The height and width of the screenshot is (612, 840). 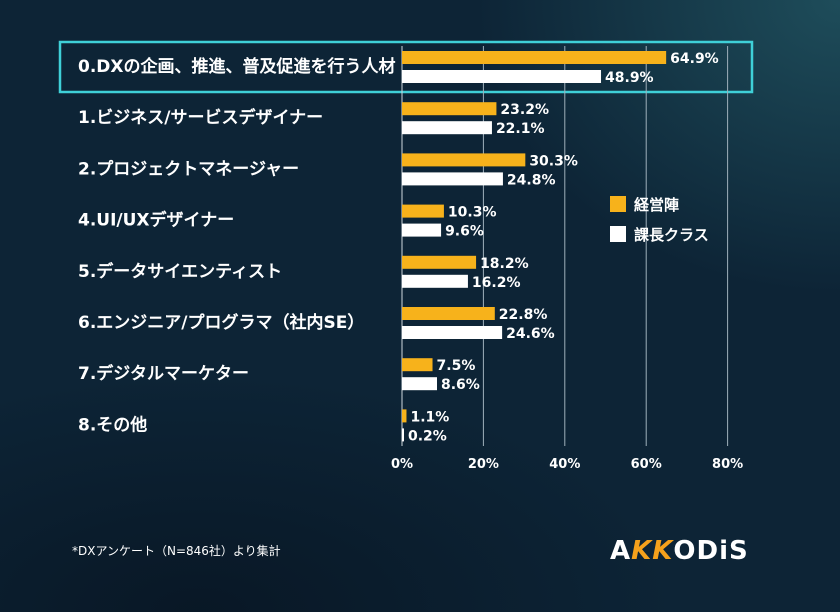 I want to click on category-label: 0.DXの企画、推進、普及促進を行う人材, so click(x=237, y=66).